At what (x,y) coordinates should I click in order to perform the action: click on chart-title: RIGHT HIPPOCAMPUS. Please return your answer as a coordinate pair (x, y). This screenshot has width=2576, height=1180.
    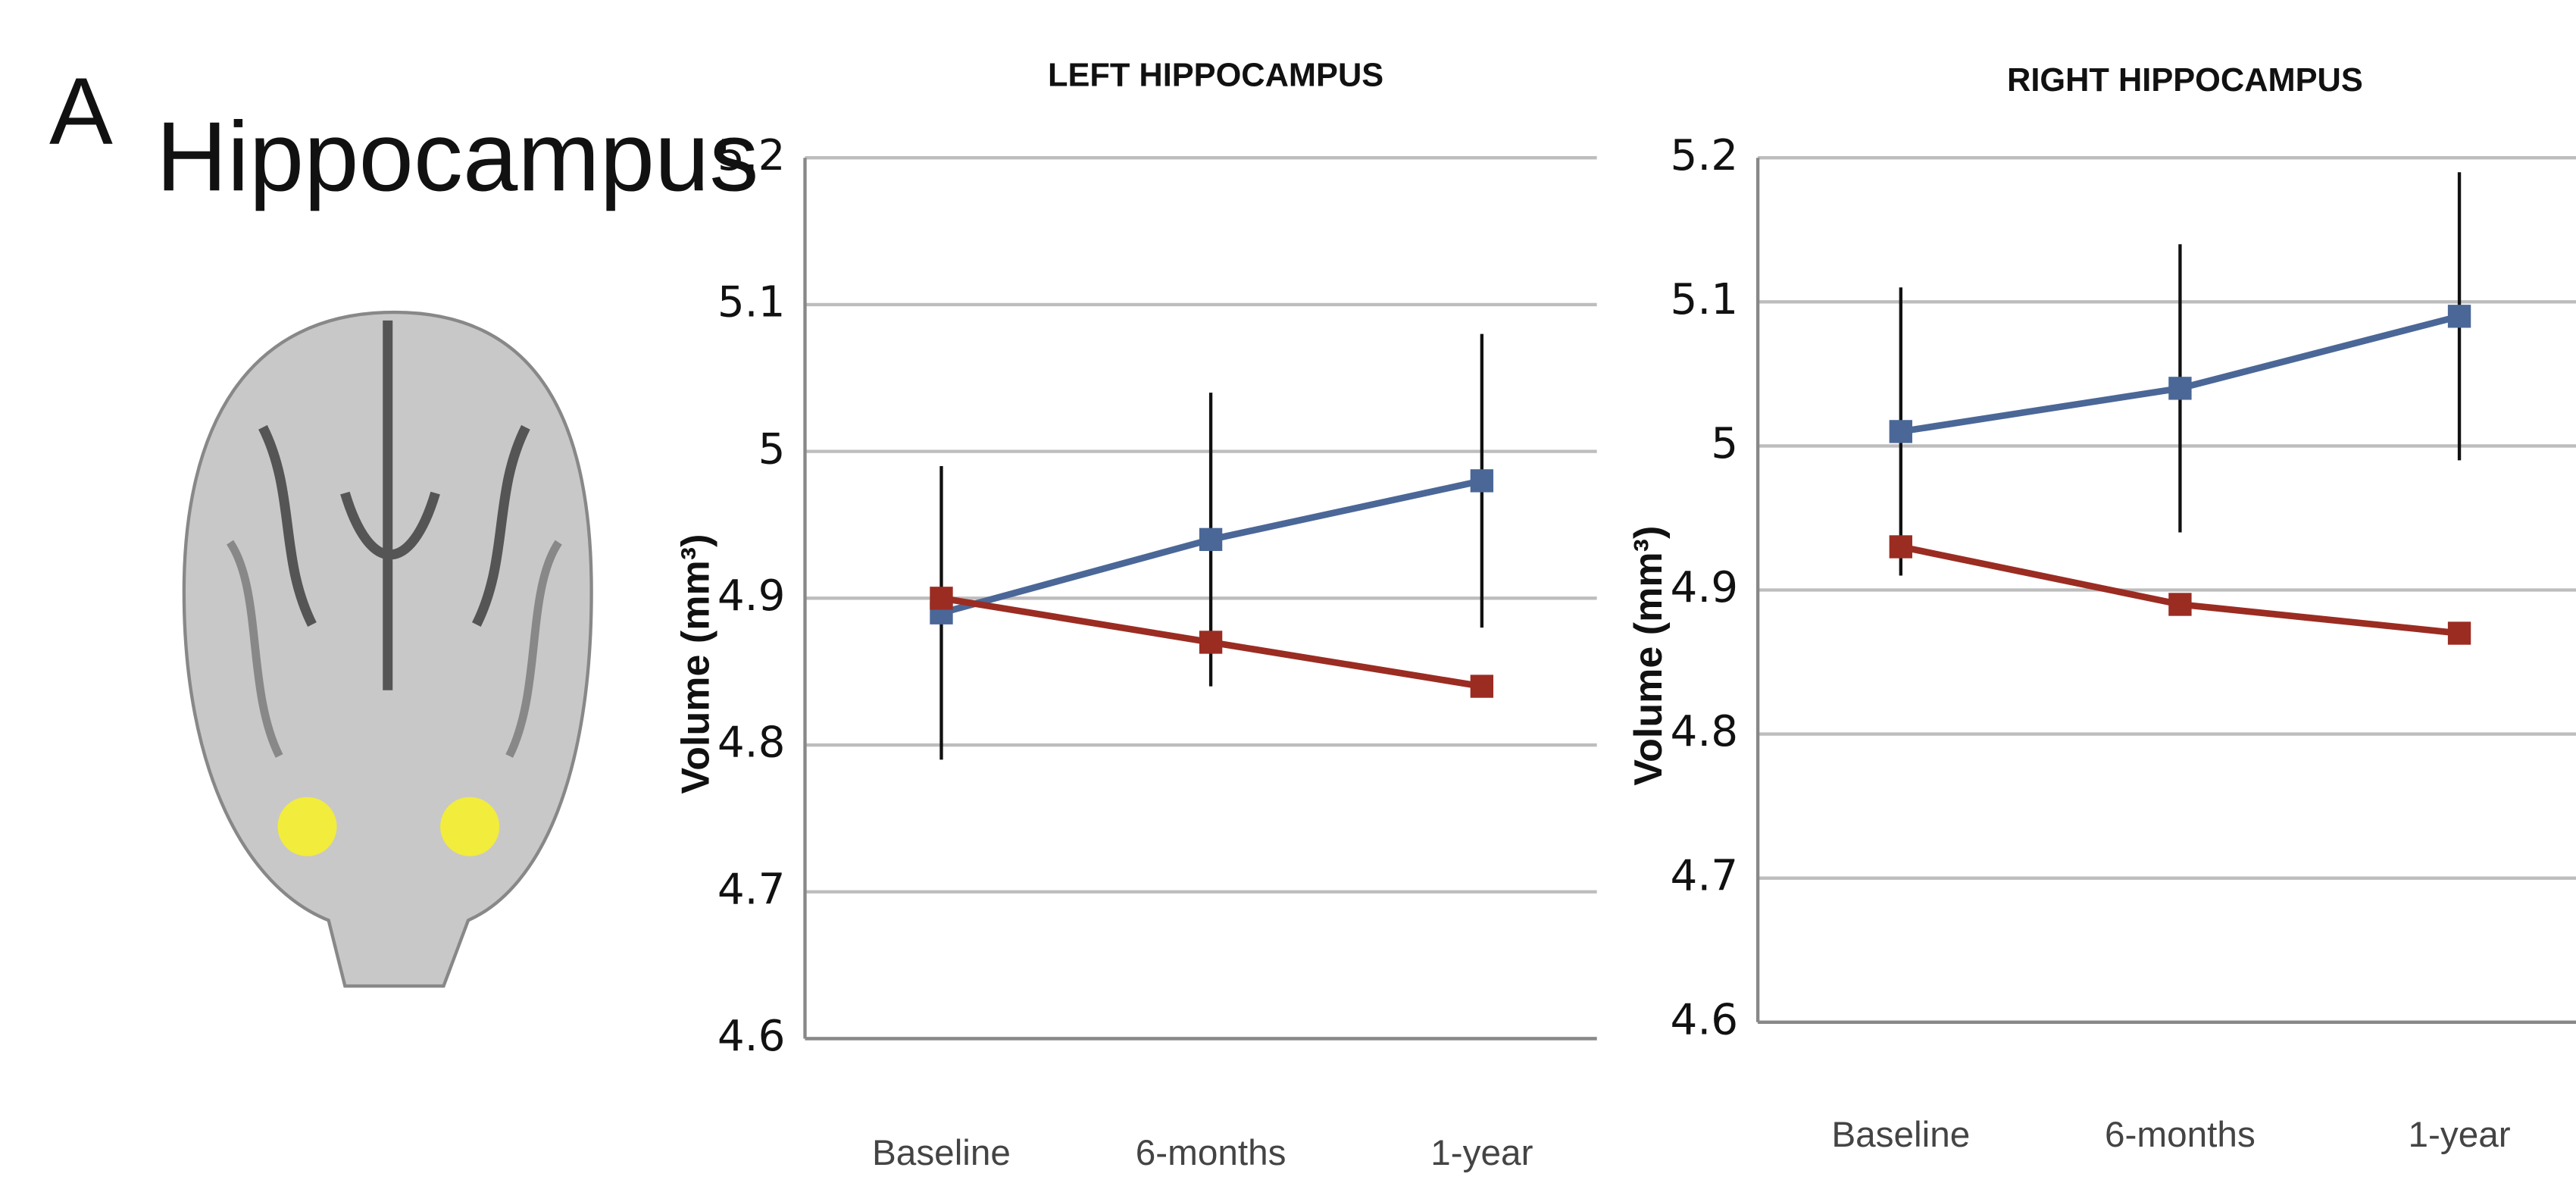
    Looking at the image, I should click on (2185, 80).